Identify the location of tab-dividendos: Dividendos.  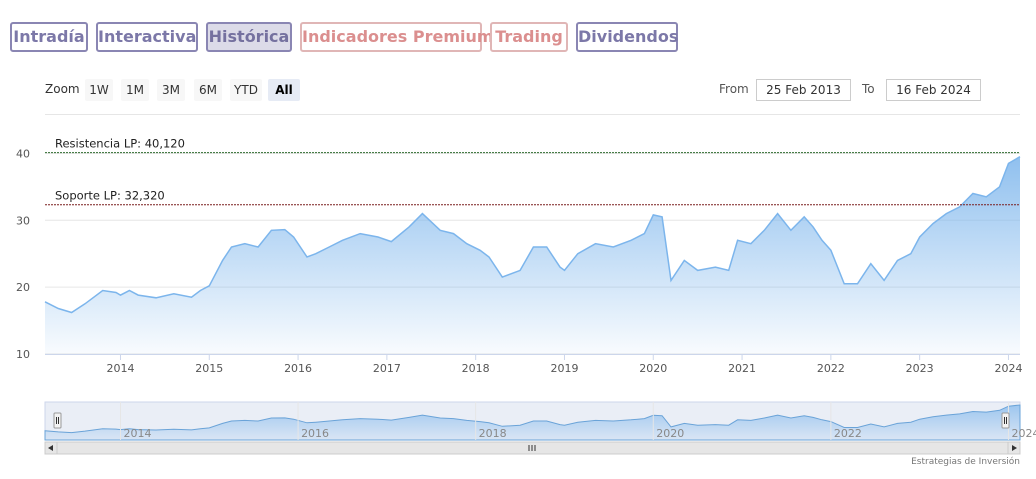
(627, 37).